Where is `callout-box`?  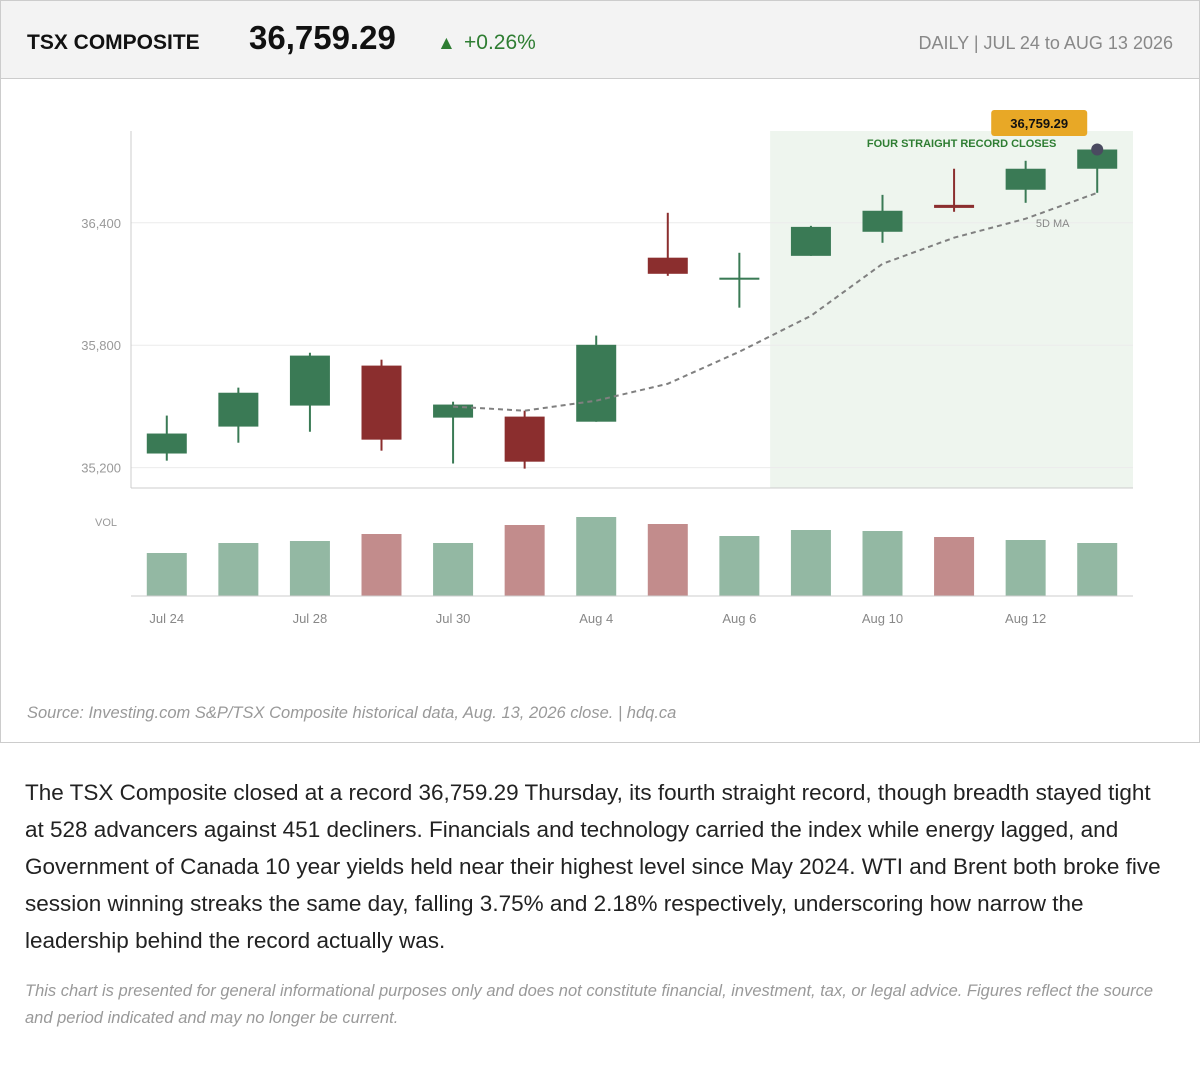 callout-box is located at coordinates (1039, 123).